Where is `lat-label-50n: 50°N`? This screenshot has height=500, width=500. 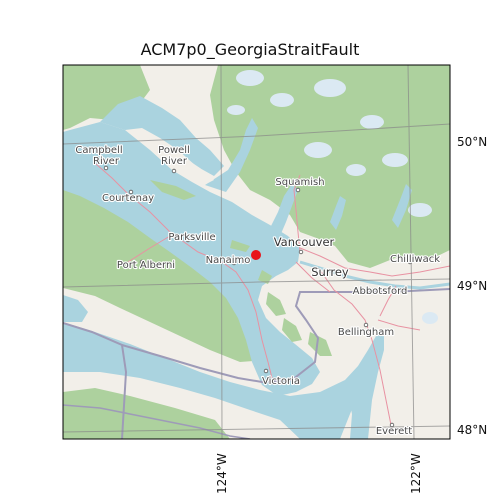 lat-label-50n: 50°N is located at coordinates (472, 142).